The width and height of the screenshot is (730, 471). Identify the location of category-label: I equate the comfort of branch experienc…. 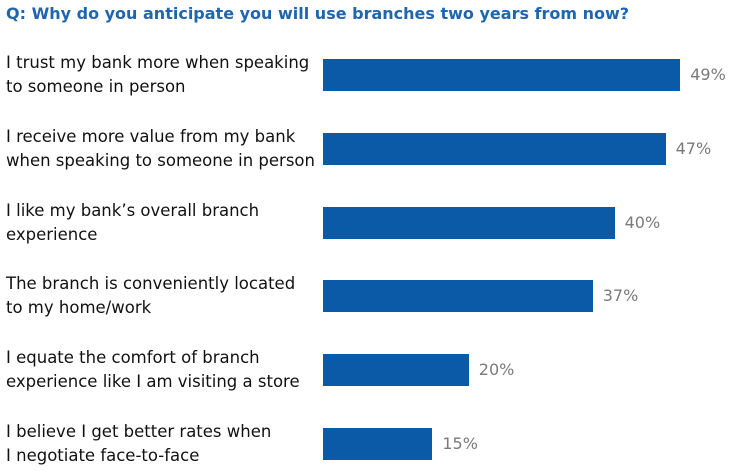
(153, 370).